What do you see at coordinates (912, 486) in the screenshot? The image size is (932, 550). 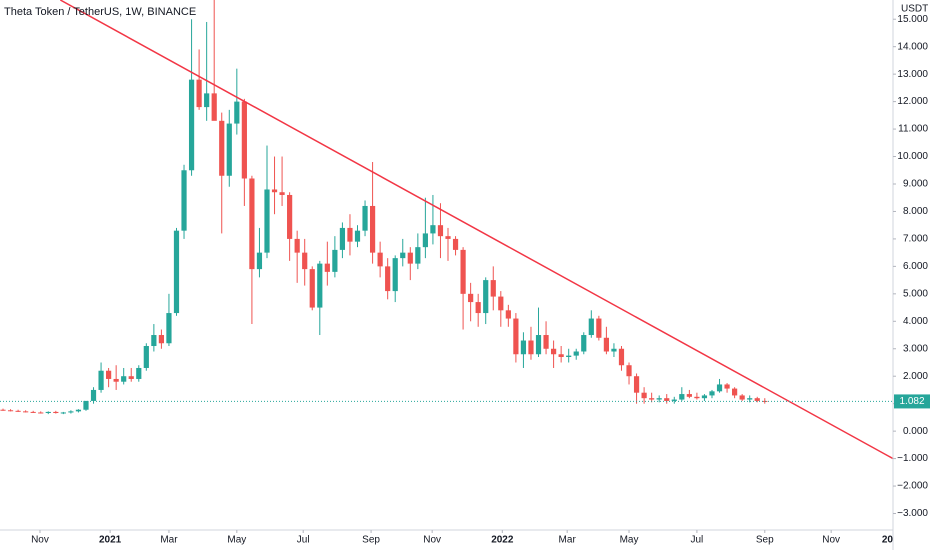 I see `y-tick-label: −2.000` at bounding box center [912, 486].